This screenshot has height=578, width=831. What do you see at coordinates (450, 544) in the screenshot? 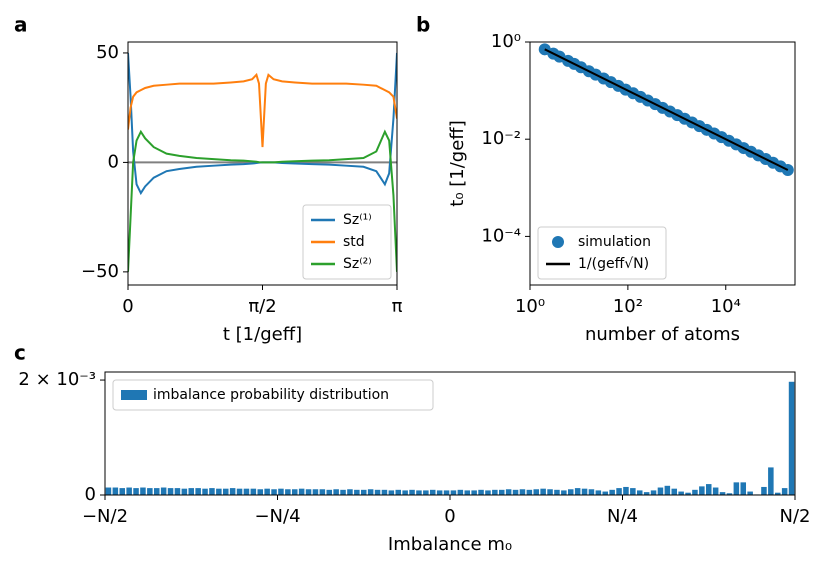
I see `x-axis-label: Imbalance m₀` at bounding box center [450, 544].